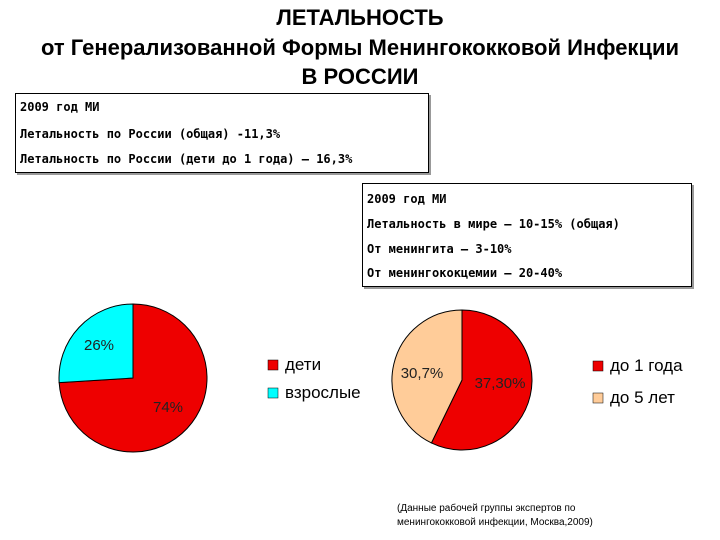 The height and width of the screenshot is (540, 720). What do you see at coordinates (422, 373) in the screenshot?
I see `pie2-slice-label-2: 30,7%` at bounding box center [422, 373].